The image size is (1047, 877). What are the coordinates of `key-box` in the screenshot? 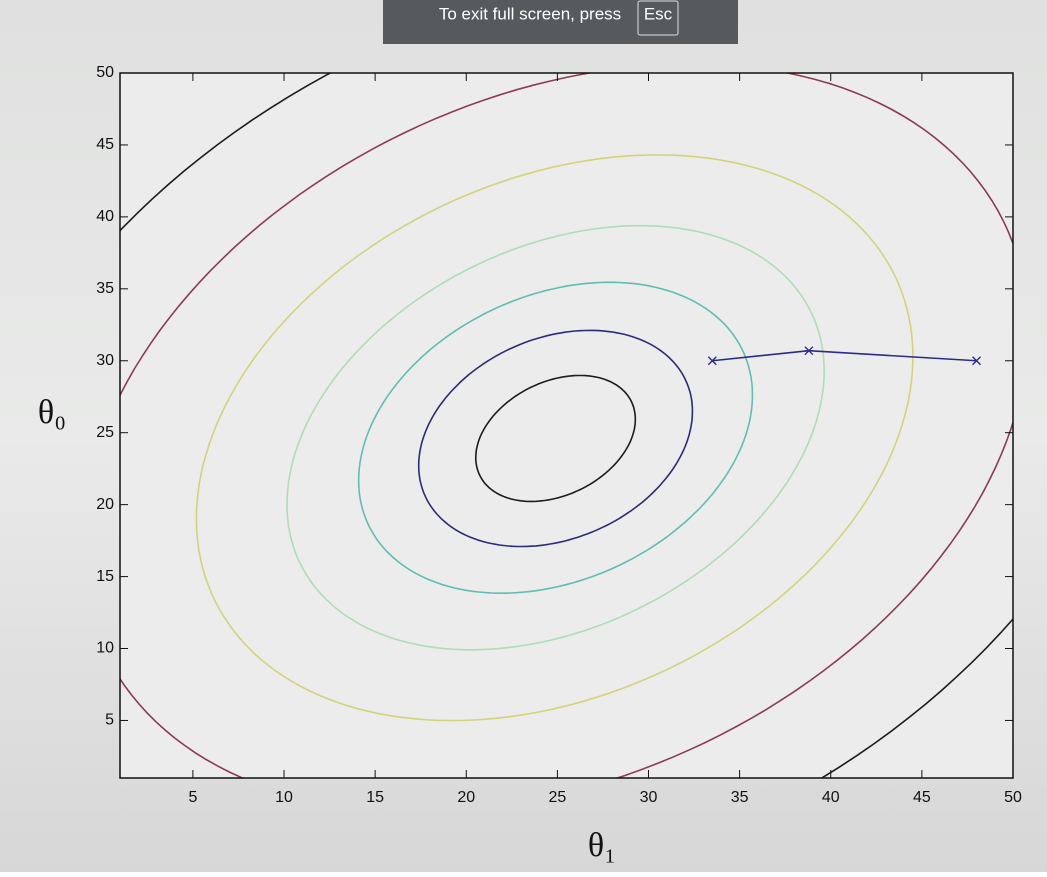 It's located at (658, 18).